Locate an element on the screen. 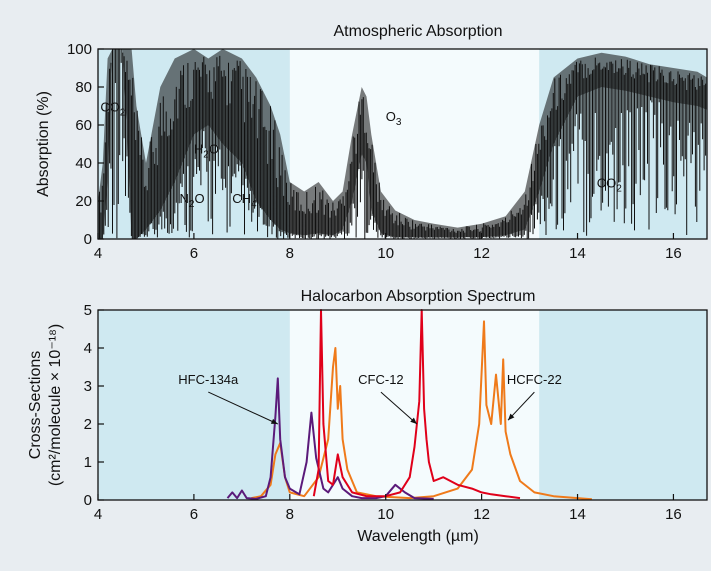 The height and width of the screenshot is (576, 711). x-axis-label: Wavelength (µm) is located at coordinates (418, 536).